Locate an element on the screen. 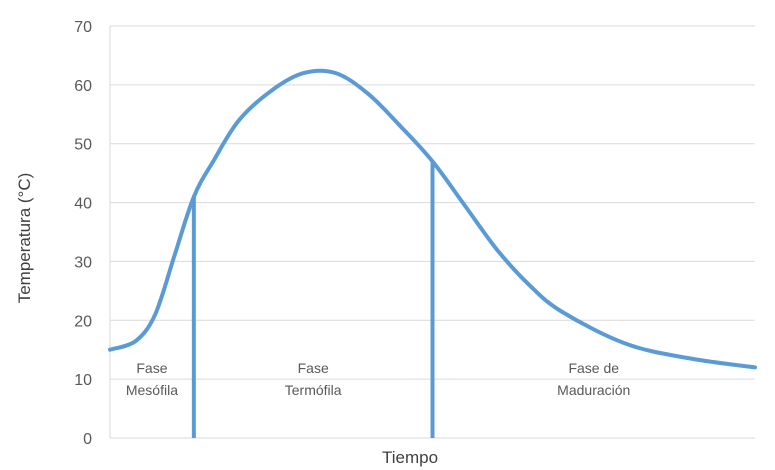  y-tick-label: 50 is located at coordinates (83, 145).